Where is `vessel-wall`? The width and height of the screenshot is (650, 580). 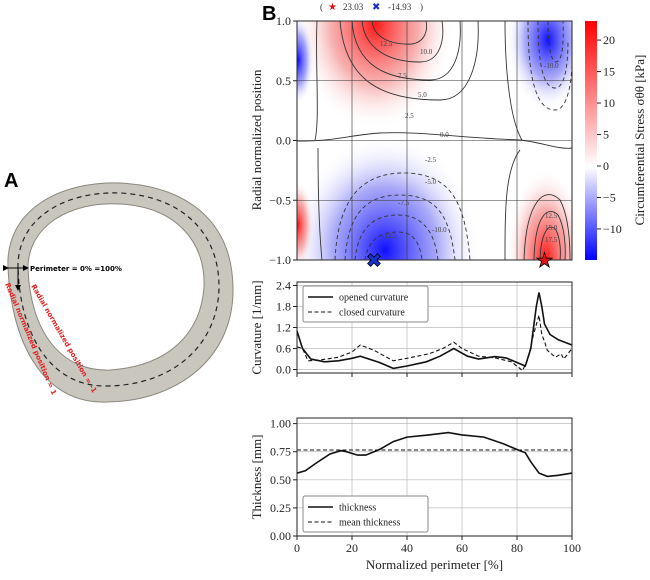
vessel-wall is located at coordinates (120, 292).